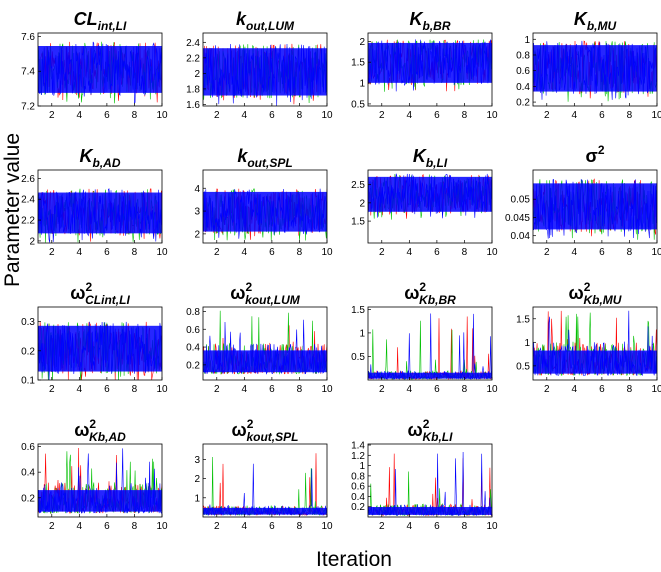 This screenshot has width=661, height=572. Describe the element at coordinates (100, 21) in the screenshot. I see `panel-title: CLint,LI` at that location.